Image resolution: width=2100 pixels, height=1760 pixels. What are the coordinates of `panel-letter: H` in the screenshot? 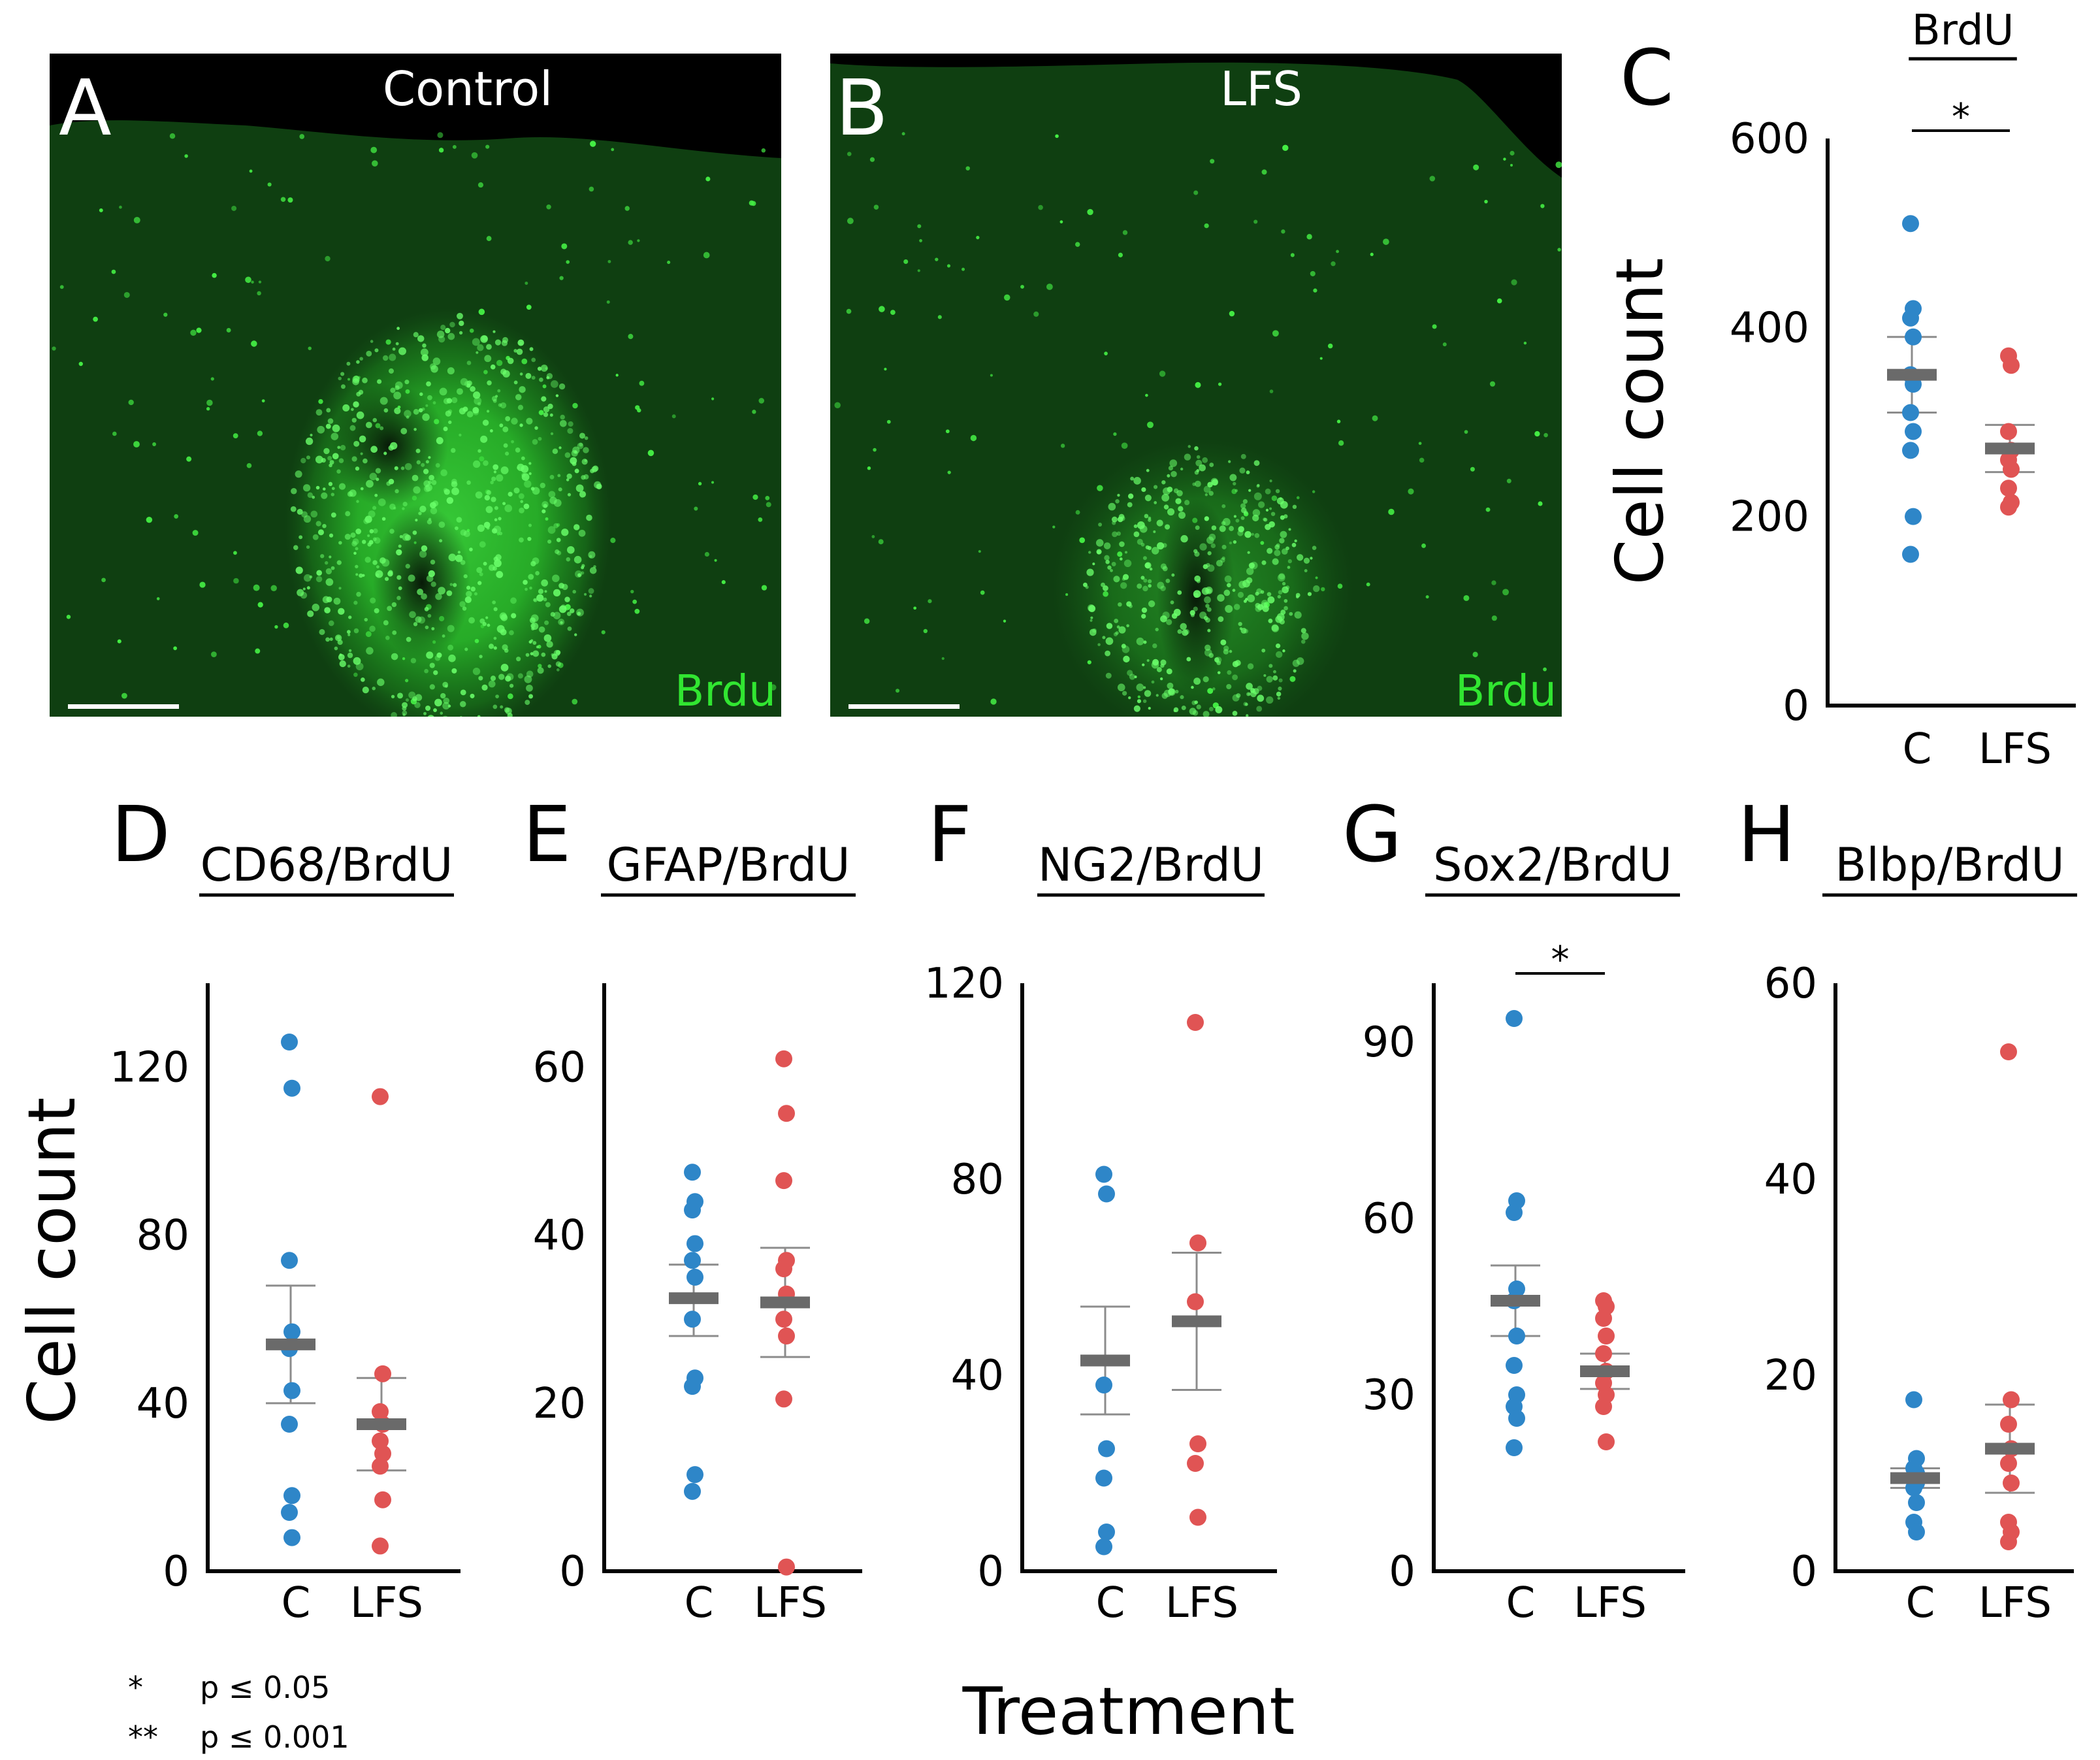 It's located at (1766, 834).